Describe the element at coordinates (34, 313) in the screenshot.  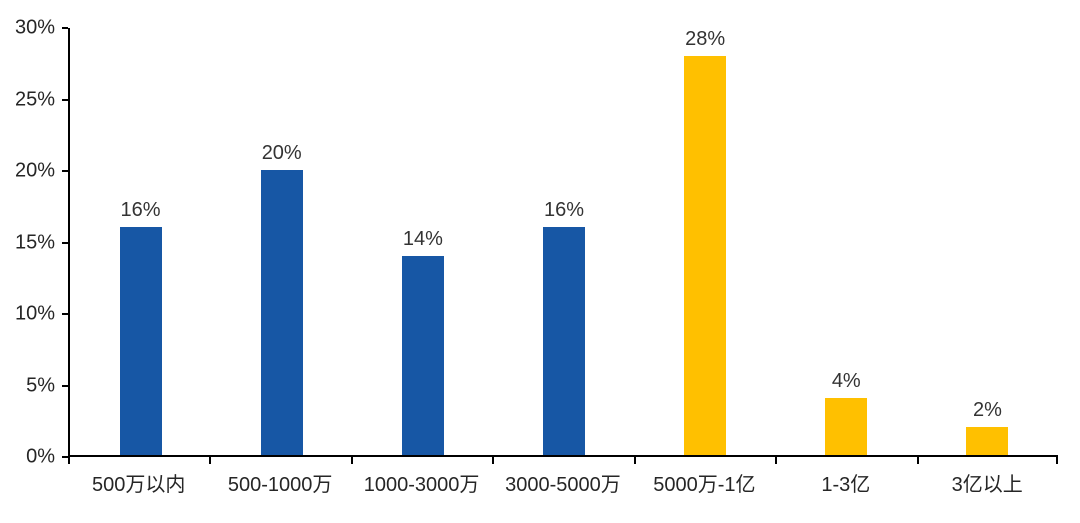
I see `y-tick-label: 10%` at that location.